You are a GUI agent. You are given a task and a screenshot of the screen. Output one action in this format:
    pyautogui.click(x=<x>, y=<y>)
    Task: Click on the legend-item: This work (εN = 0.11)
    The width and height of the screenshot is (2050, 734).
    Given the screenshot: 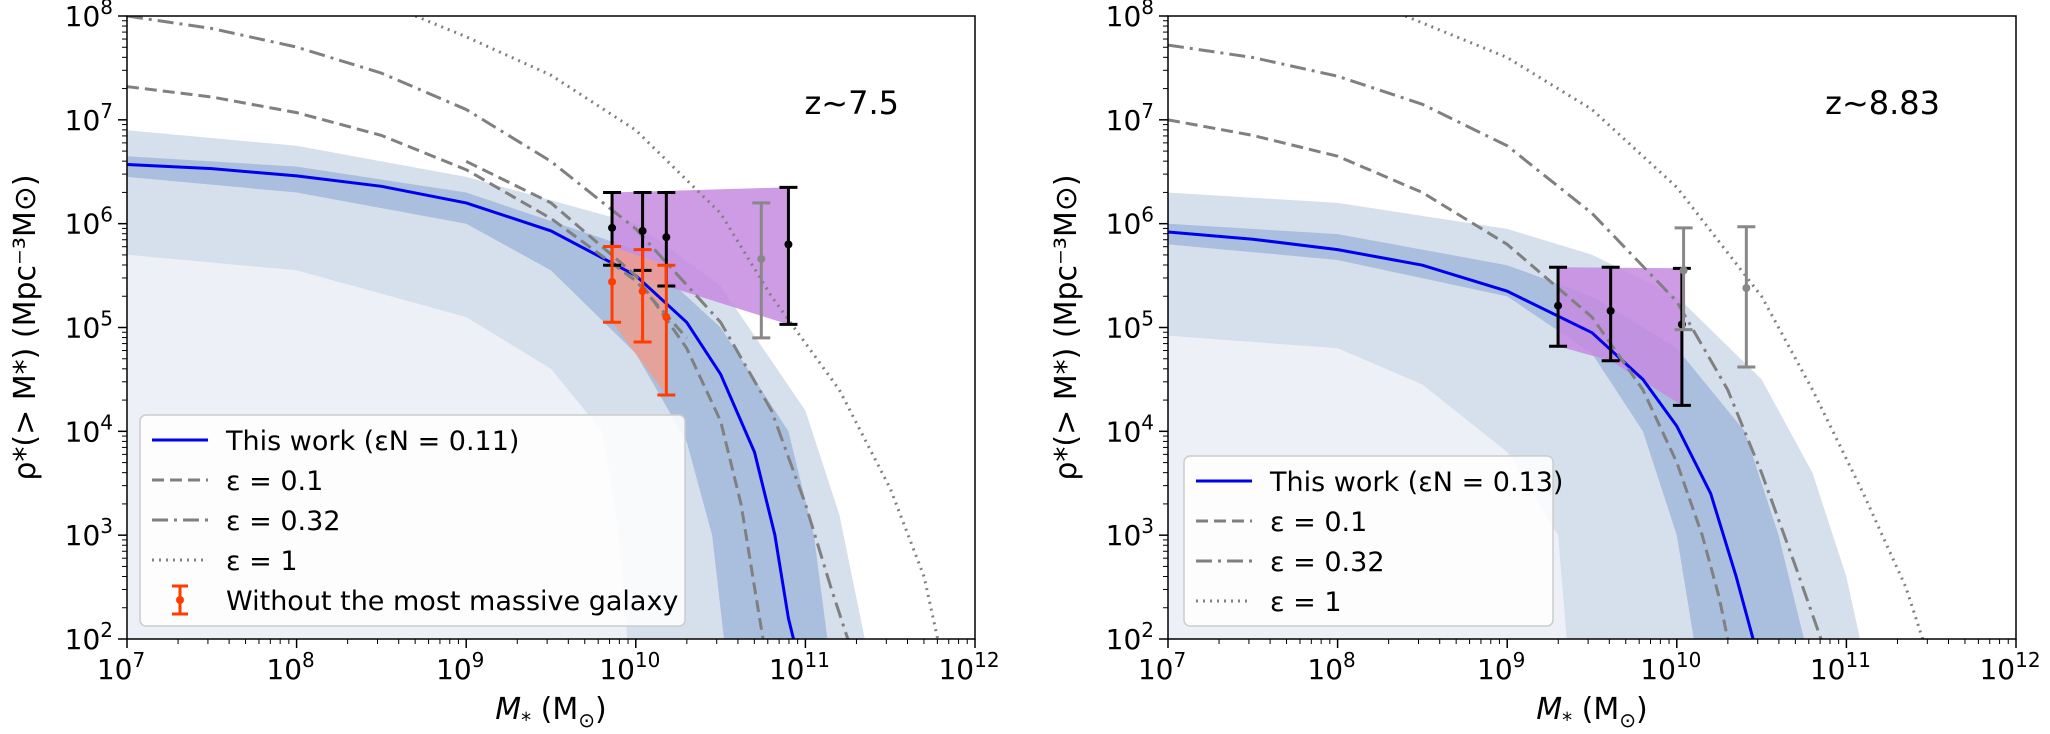 What is the action you would take?
    pyautogui.click(x=335, y=441)
    